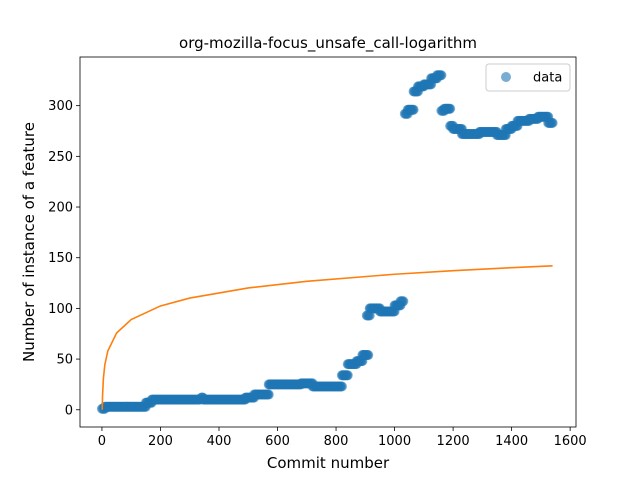  I want to click on y-tick-label: 150, so click(60, 258).